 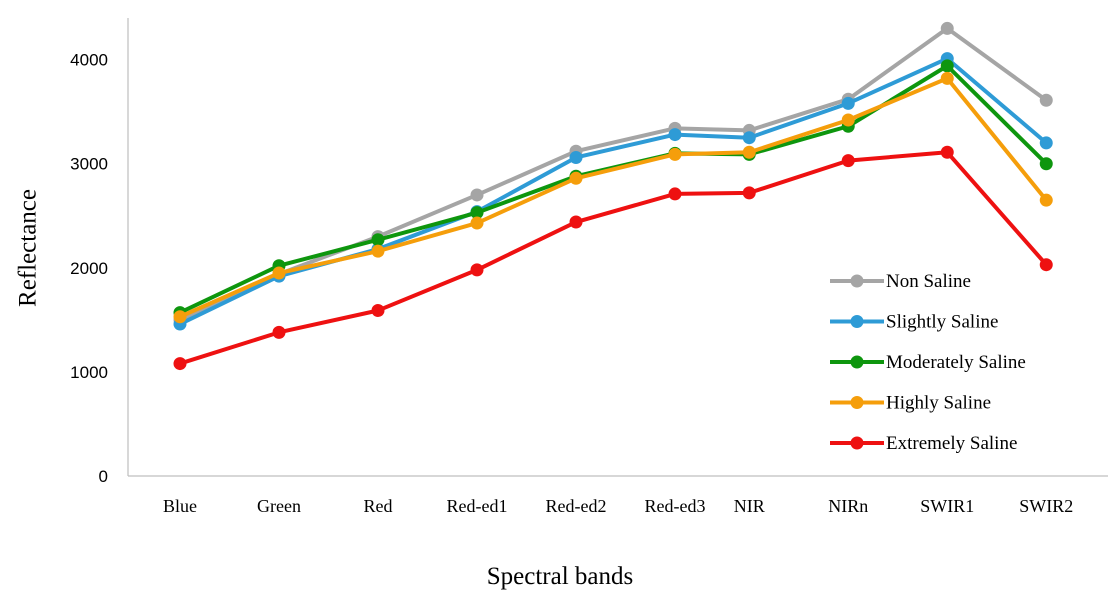 I want to click on y-tick-label: 3000, so click(x=89, y=164).